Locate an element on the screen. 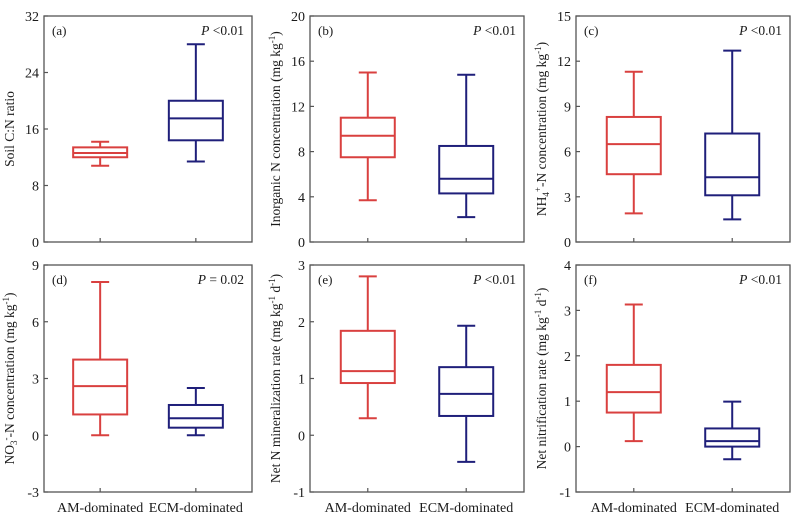 The height and width of the screenshot is (519, 800). p-value-annotation: P = 0.02 is located at coordinates (220, 279).